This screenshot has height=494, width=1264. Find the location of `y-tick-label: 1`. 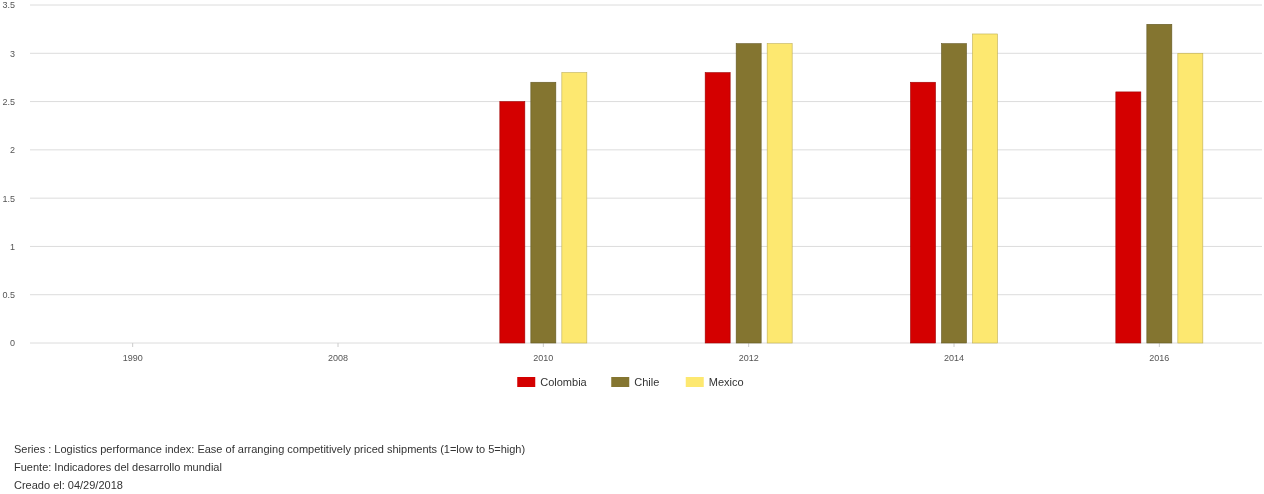

y-tick-label: 1 is located at coordinates (12, 246).